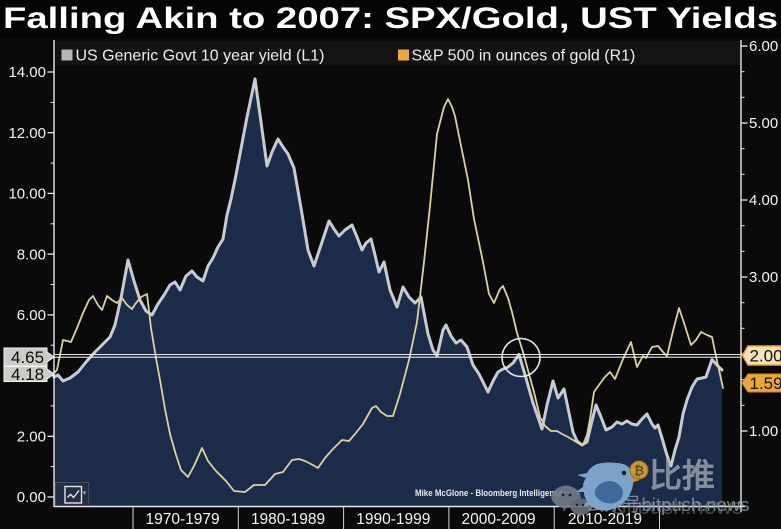  What do you see at coordinates (31, 254) in the screenshot?
I see `svg-text: 8.00` at bounding box center [31, 254].